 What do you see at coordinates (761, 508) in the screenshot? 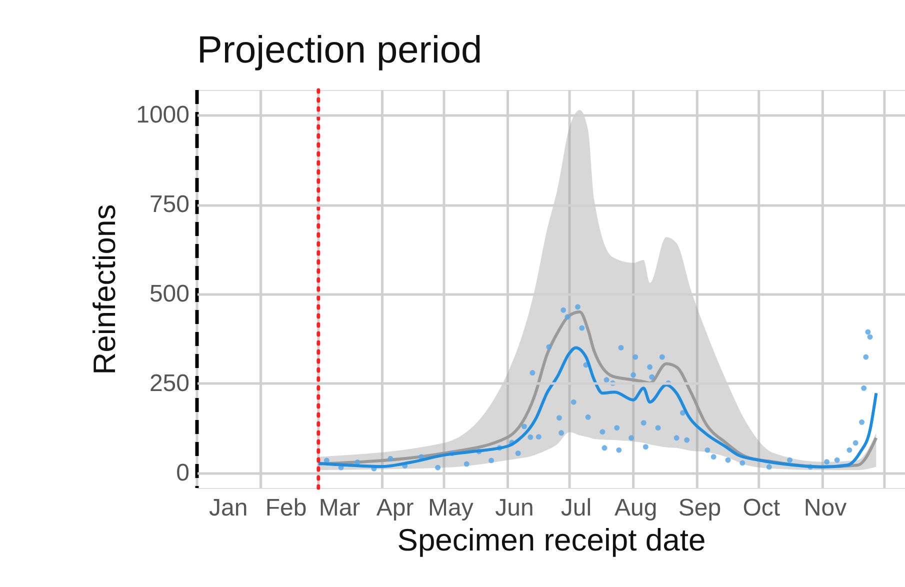
I see `x-tick-label: Oct` at bounding box center [761, 508].